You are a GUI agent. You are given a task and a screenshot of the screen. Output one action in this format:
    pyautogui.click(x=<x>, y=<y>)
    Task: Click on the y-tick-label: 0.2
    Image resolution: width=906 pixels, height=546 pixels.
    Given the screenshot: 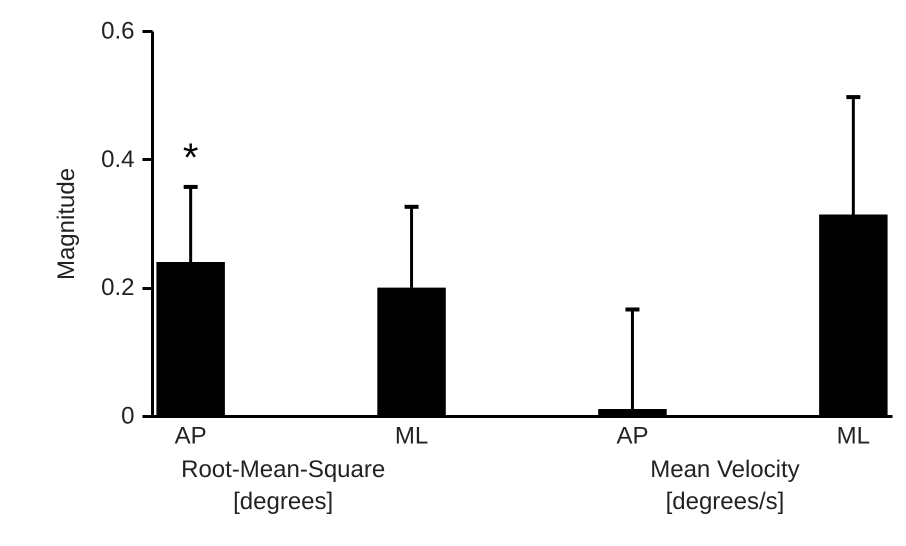 What is the action you would take?
    pyautogui.click(x=117, y=288)
    